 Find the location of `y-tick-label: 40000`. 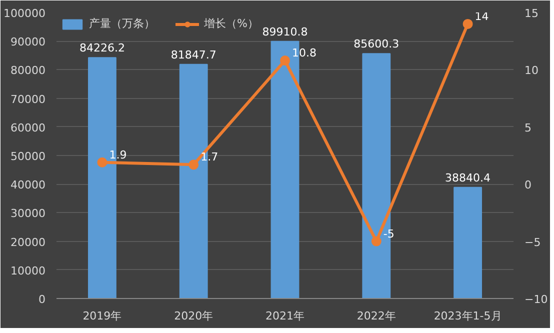

y-tick-label: 40000 is located at coordinates (28, 185).